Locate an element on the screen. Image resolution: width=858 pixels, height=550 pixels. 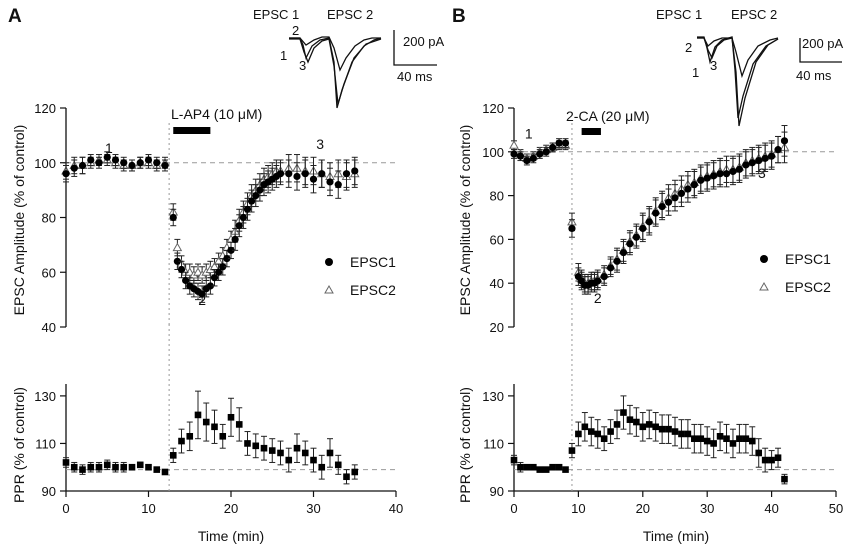
panel-b-inset-label-epsc2: EPSC 2 is located at coordinates (754, 14).